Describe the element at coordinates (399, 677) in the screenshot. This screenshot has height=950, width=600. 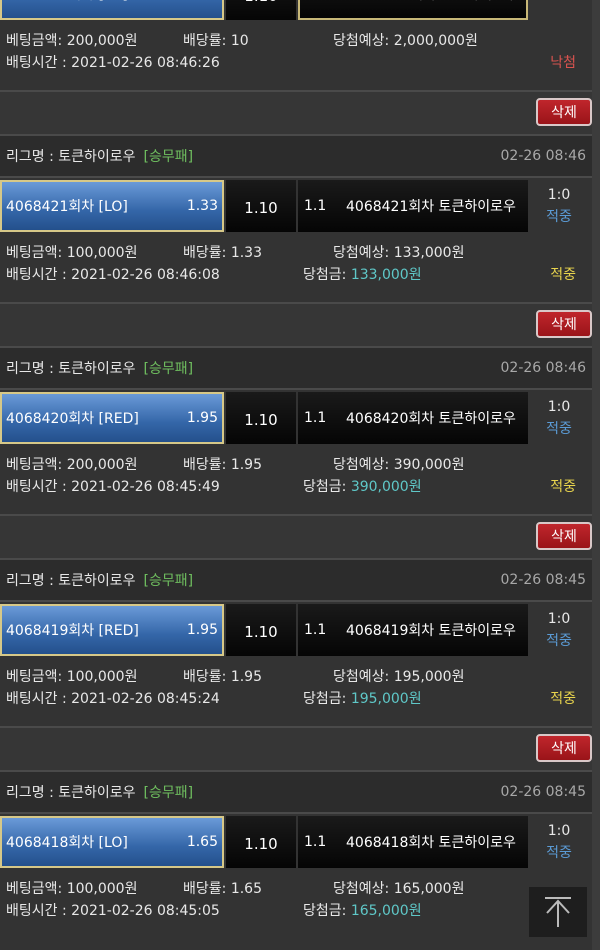
I see `expected-win: 당첨예상: 195,000원` at that location.